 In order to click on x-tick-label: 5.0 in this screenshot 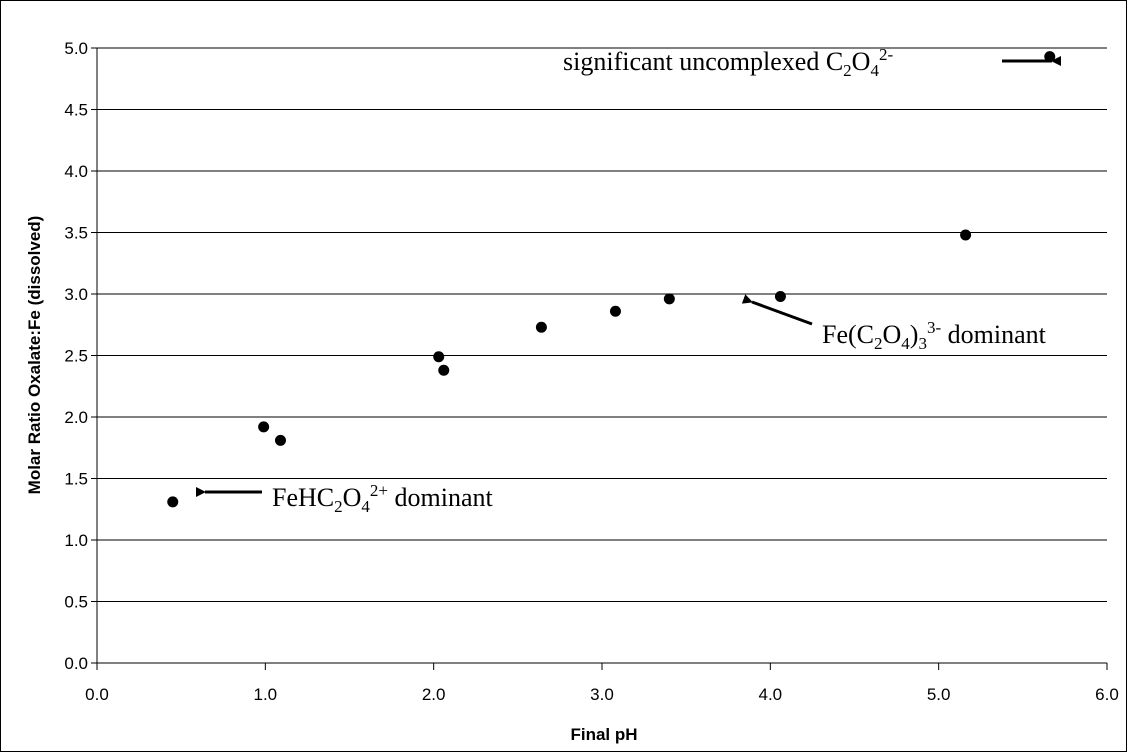, I will do `click(939, 694)`.